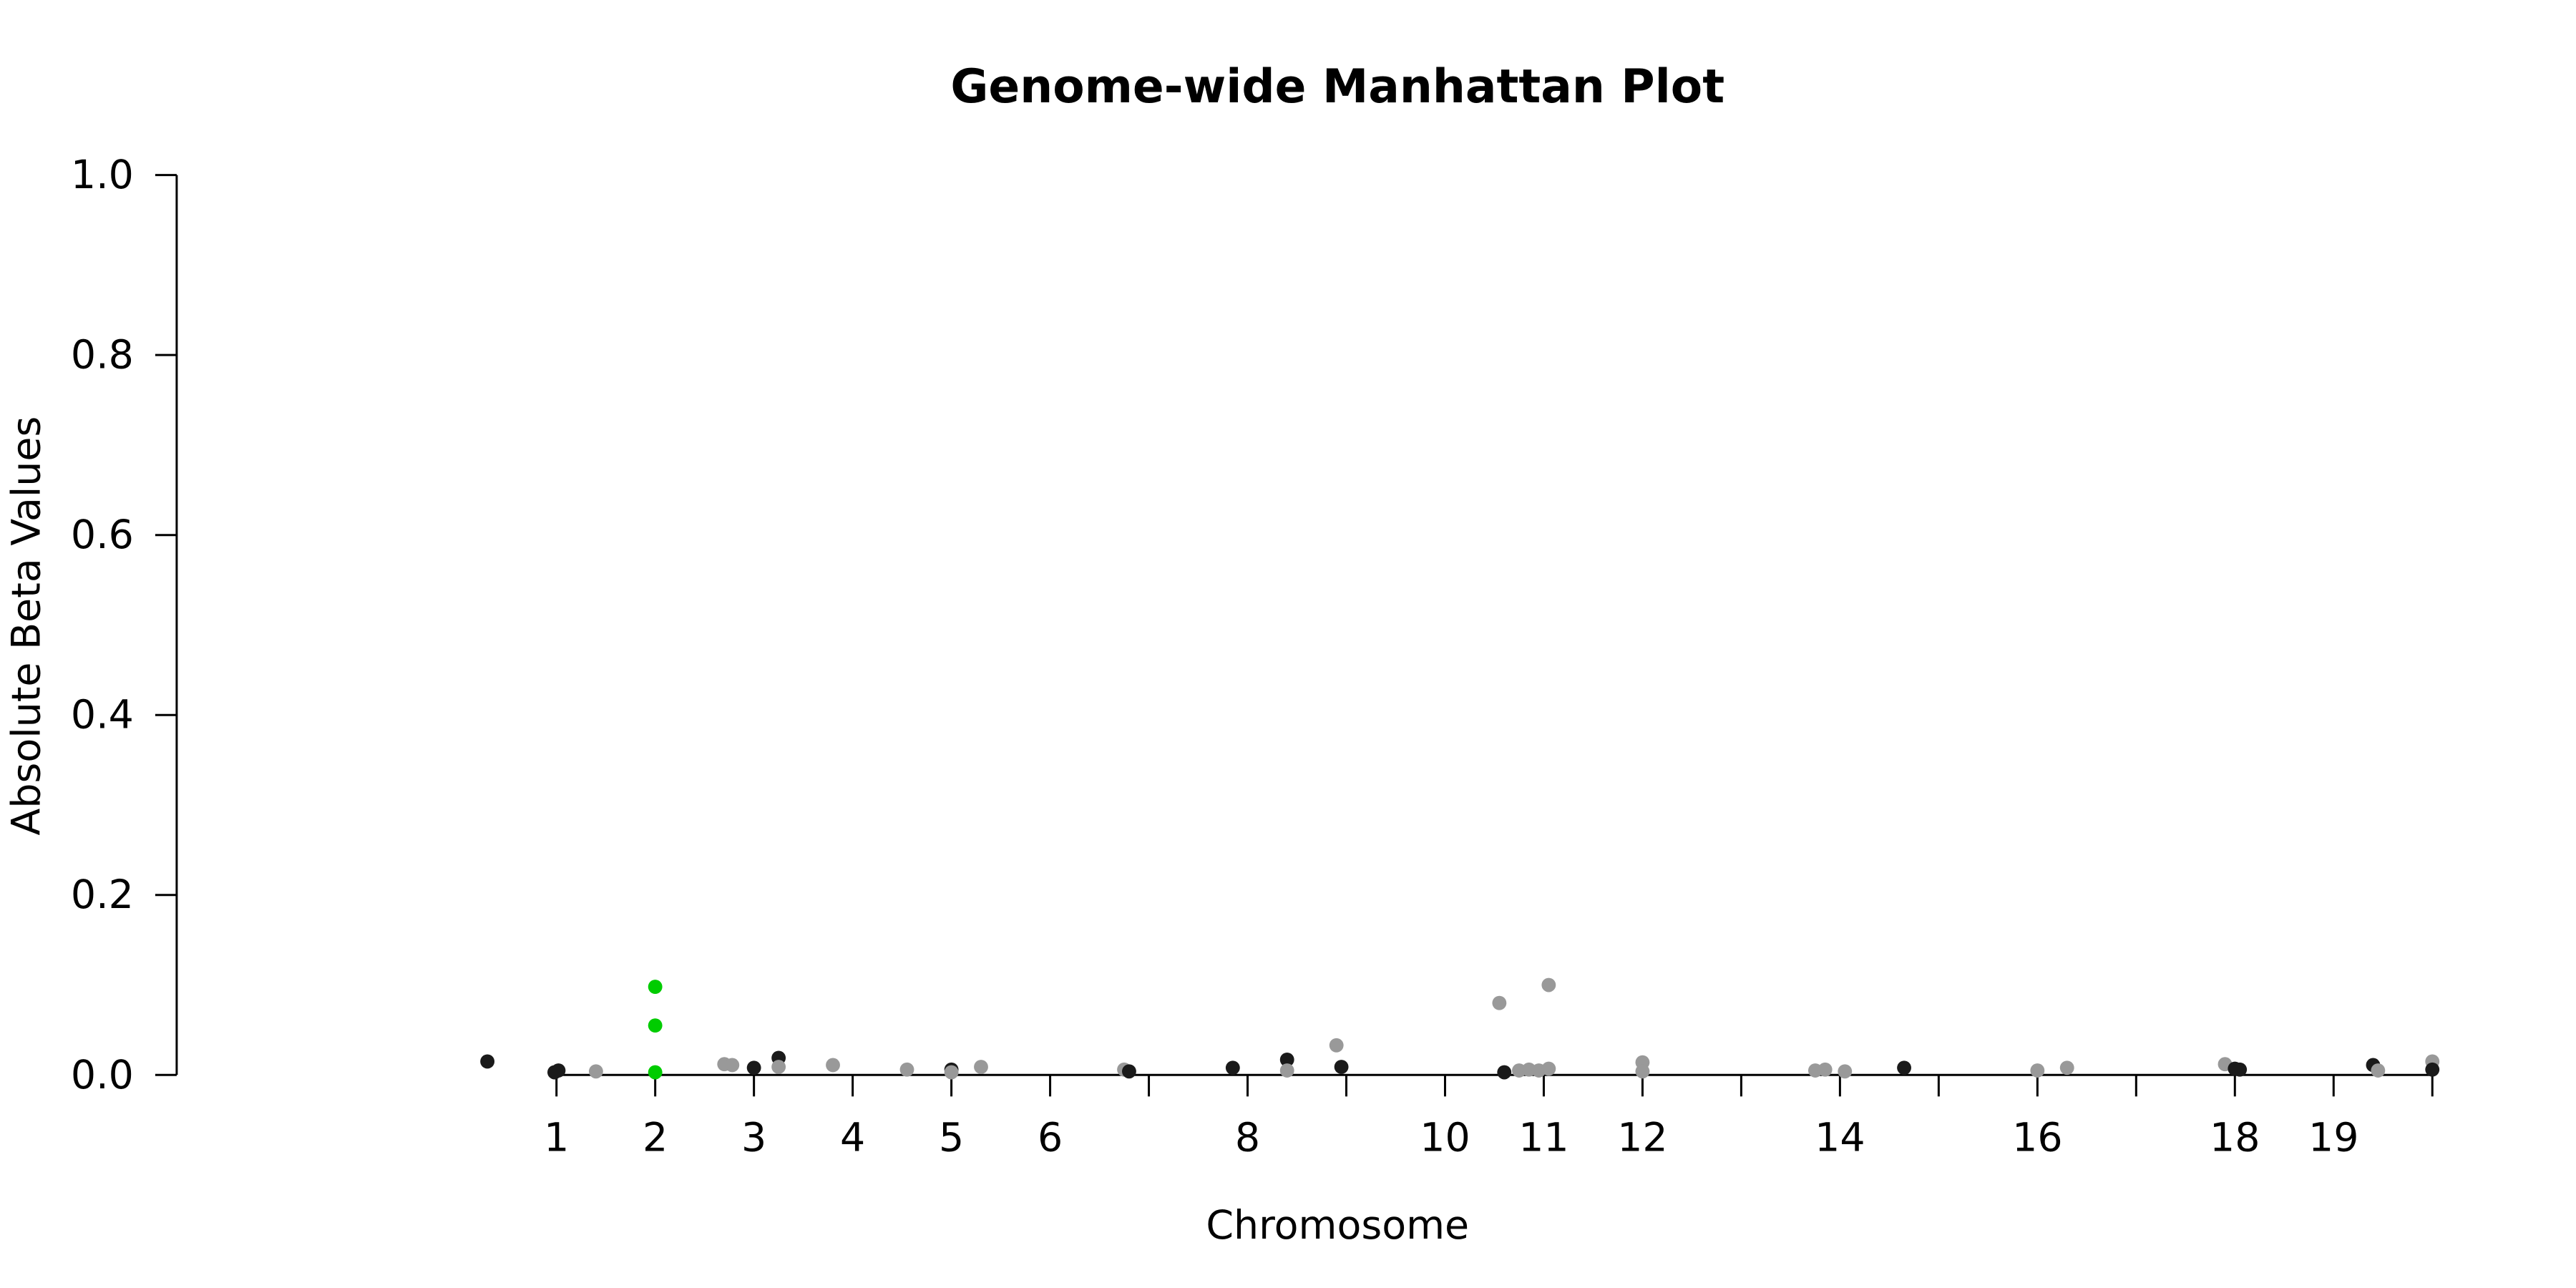 The image size is (2576, 1288). Describe the element at coordinates (1445, 1138) in the screenshot. I see `x-tick-label: 10` at that location.